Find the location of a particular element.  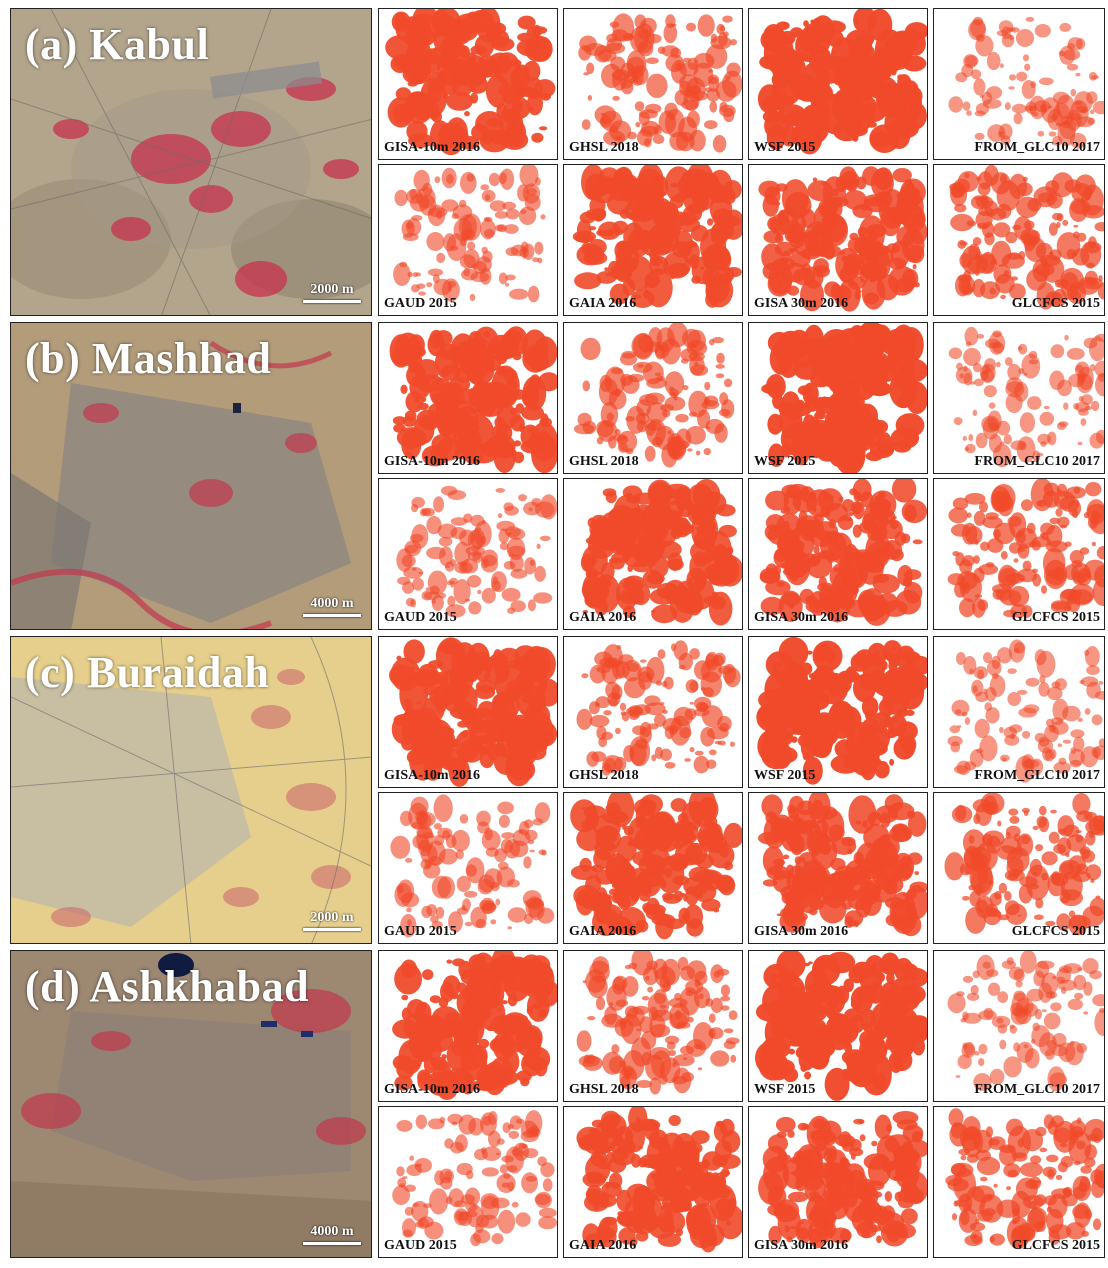

city-label: (a) Kabul is located at coordinates (117, 44).